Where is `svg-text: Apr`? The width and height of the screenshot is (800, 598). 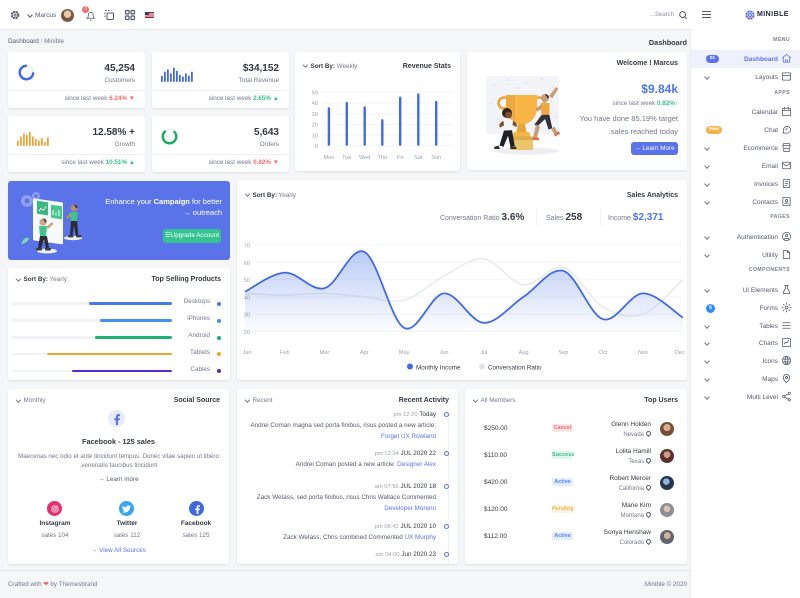 svg-text: Apr is located at coordinates (364, 353).